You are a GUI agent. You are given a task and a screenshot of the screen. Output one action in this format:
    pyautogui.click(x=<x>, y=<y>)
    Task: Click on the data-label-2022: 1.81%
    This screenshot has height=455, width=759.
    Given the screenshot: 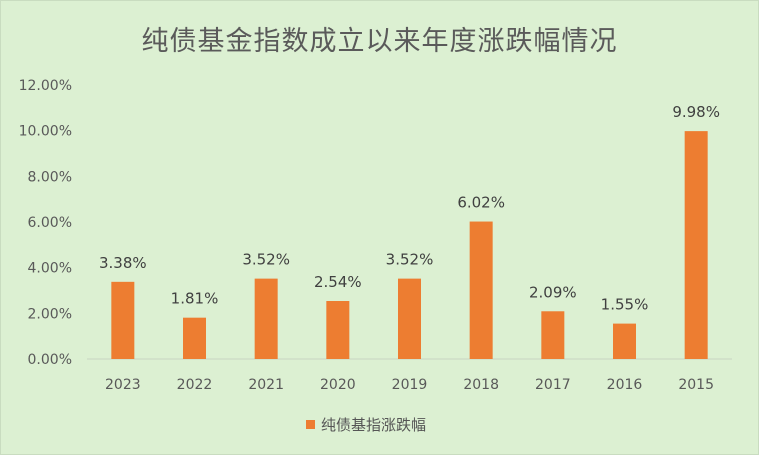 What is the action you would take?
    pyautogui.click(x=195, y=299)
    